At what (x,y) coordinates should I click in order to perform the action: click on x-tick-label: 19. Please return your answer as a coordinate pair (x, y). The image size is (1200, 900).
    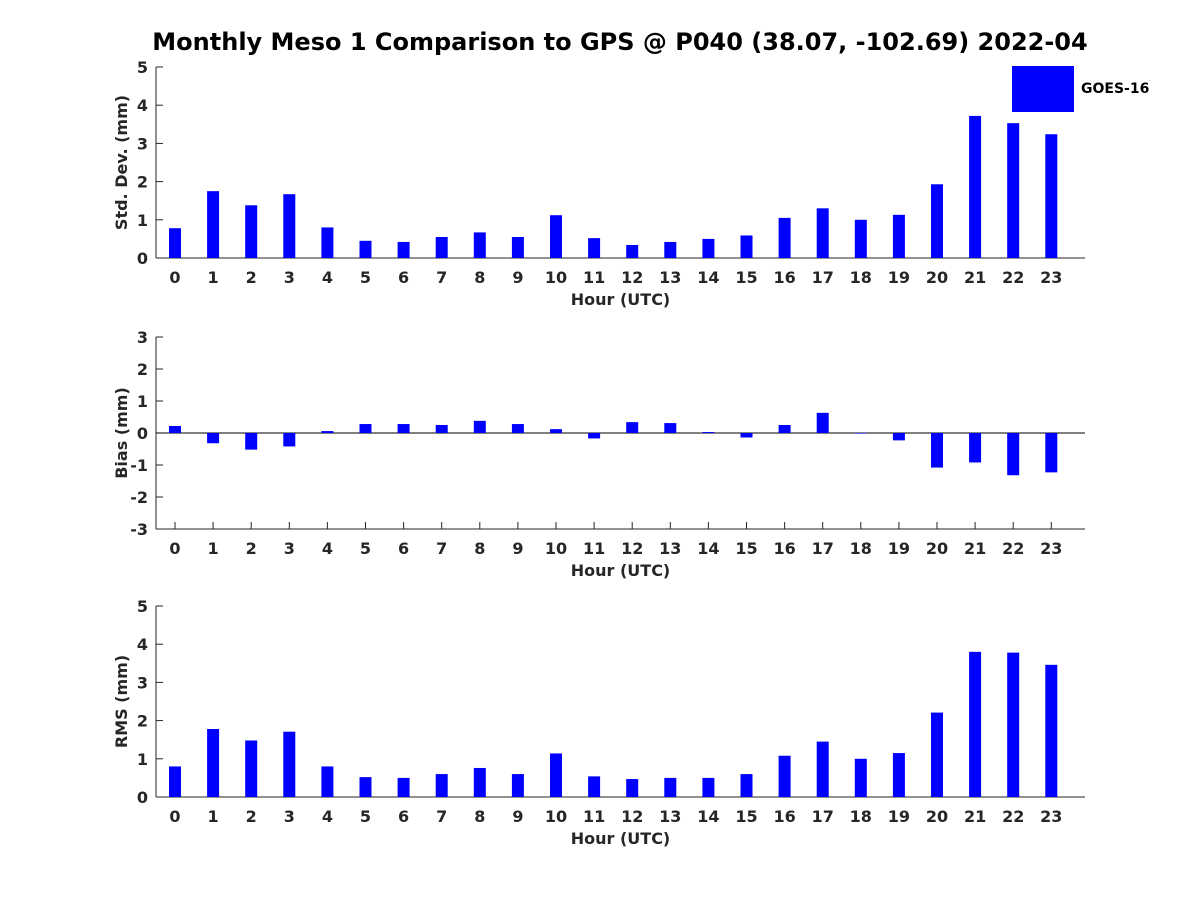
    Looking at the image, I should click on (899, 277).